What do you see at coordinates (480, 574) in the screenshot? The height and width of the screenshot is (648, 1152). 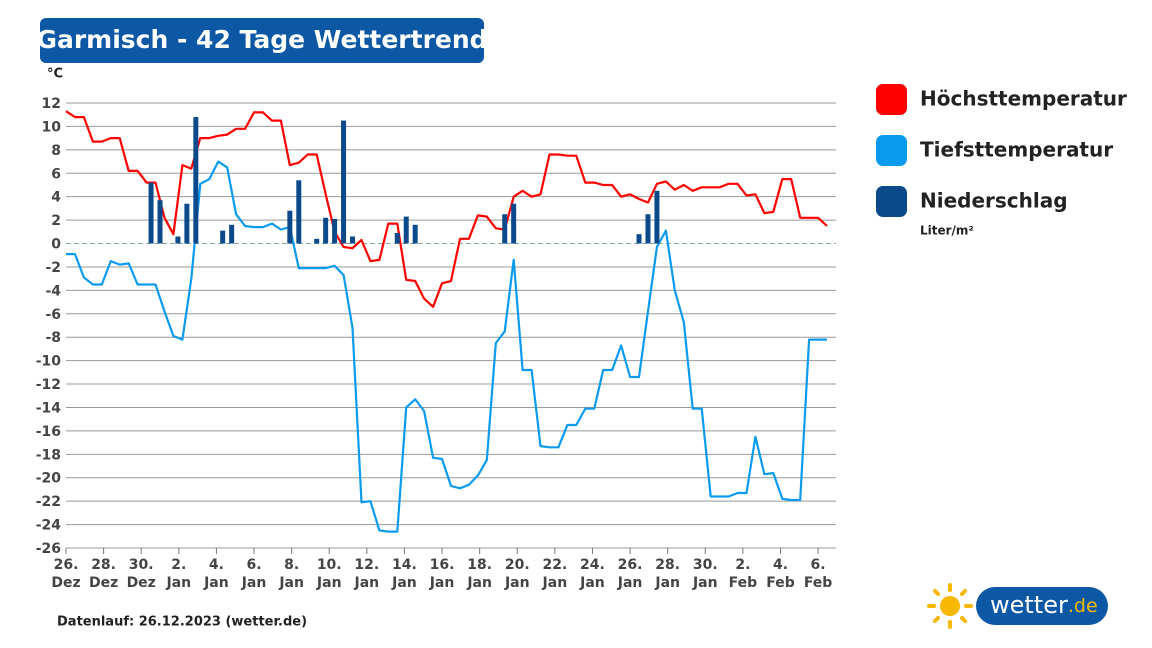 I see `x-tick-label: 18. Jan` at bounding box center [480, 574].